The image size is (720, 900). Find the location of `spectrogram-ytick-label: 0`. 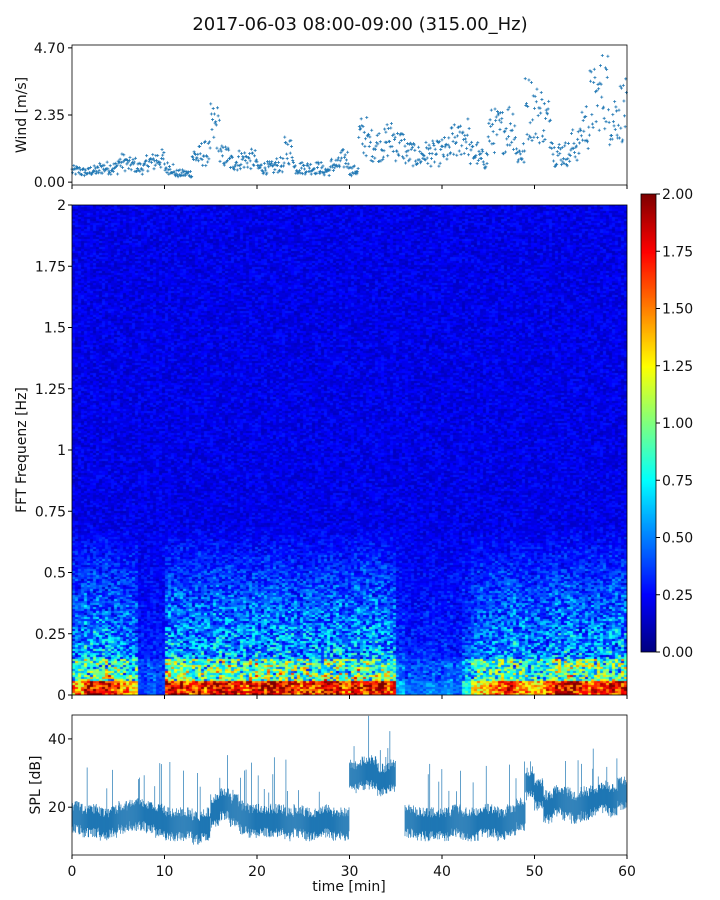

spectrogram-ytick-label: 0 is located at coordinates (61, 696).